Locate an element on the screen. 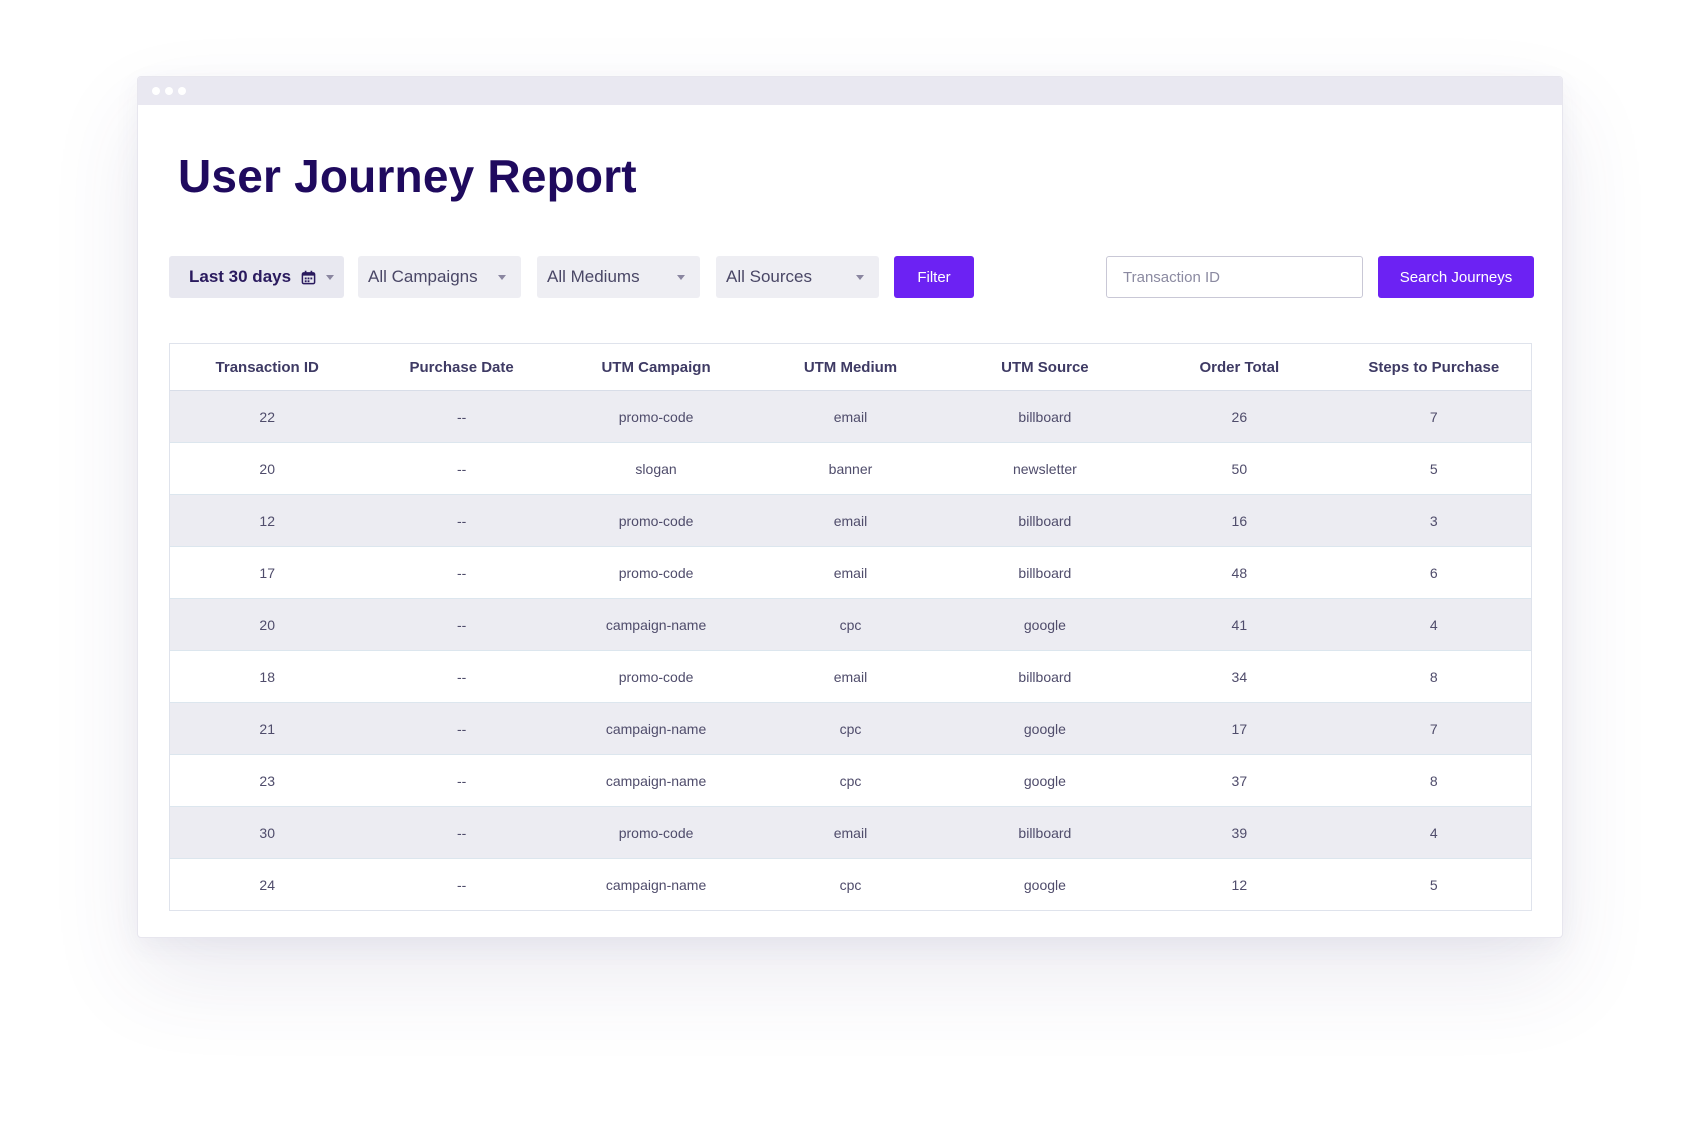 The width and height of the screenshot is (1697, 1132). order-total-cell: 34 is located at coordinates (1239, 676).